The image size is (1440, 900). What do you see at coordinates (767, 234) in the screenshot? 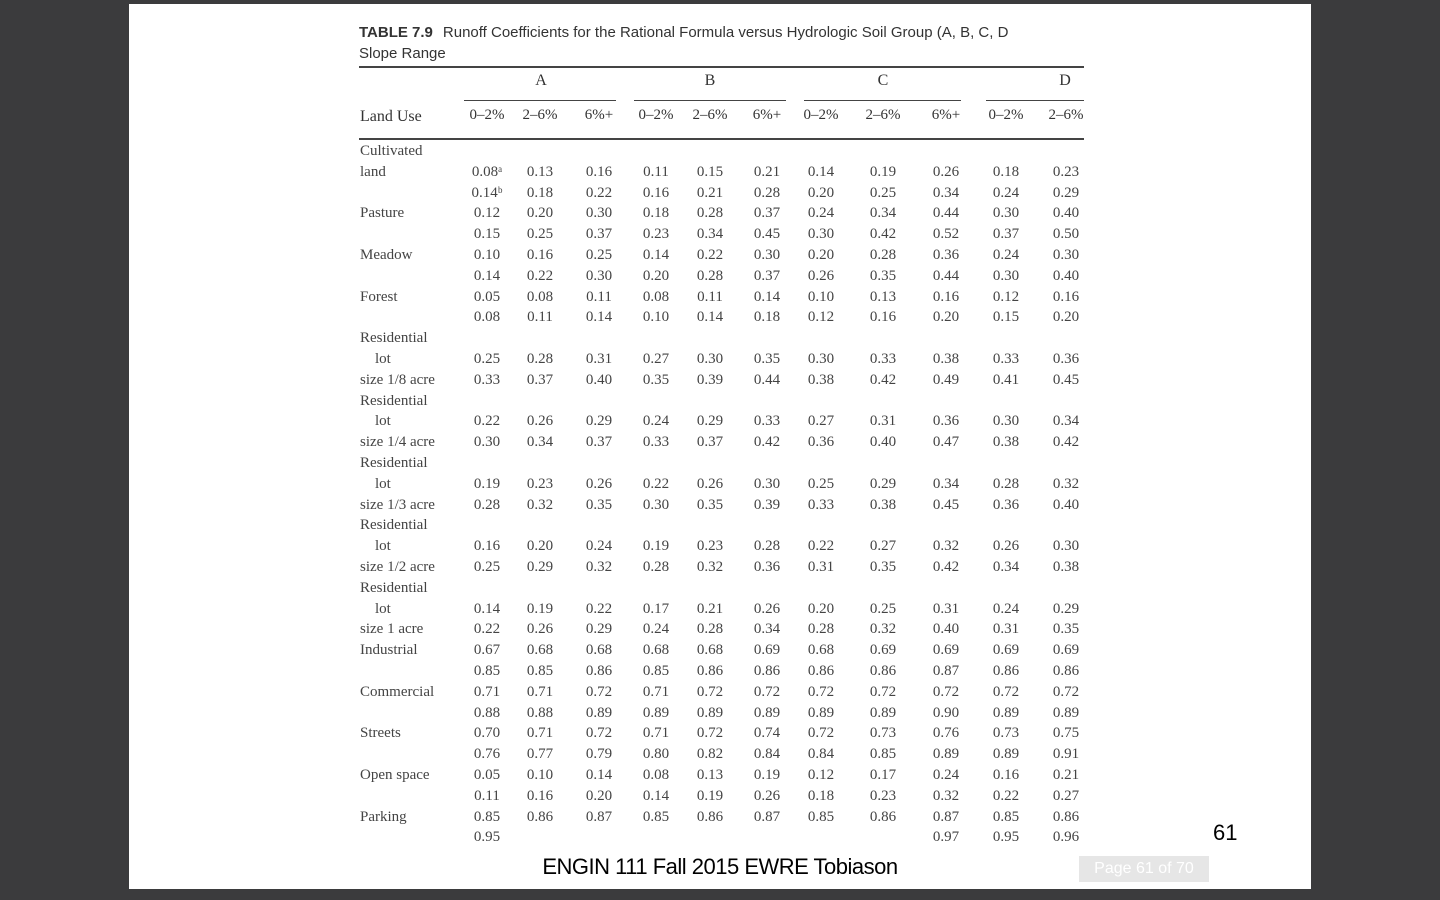
I see `coefficient-cell: 0.45` at bounding box center [767, 234].